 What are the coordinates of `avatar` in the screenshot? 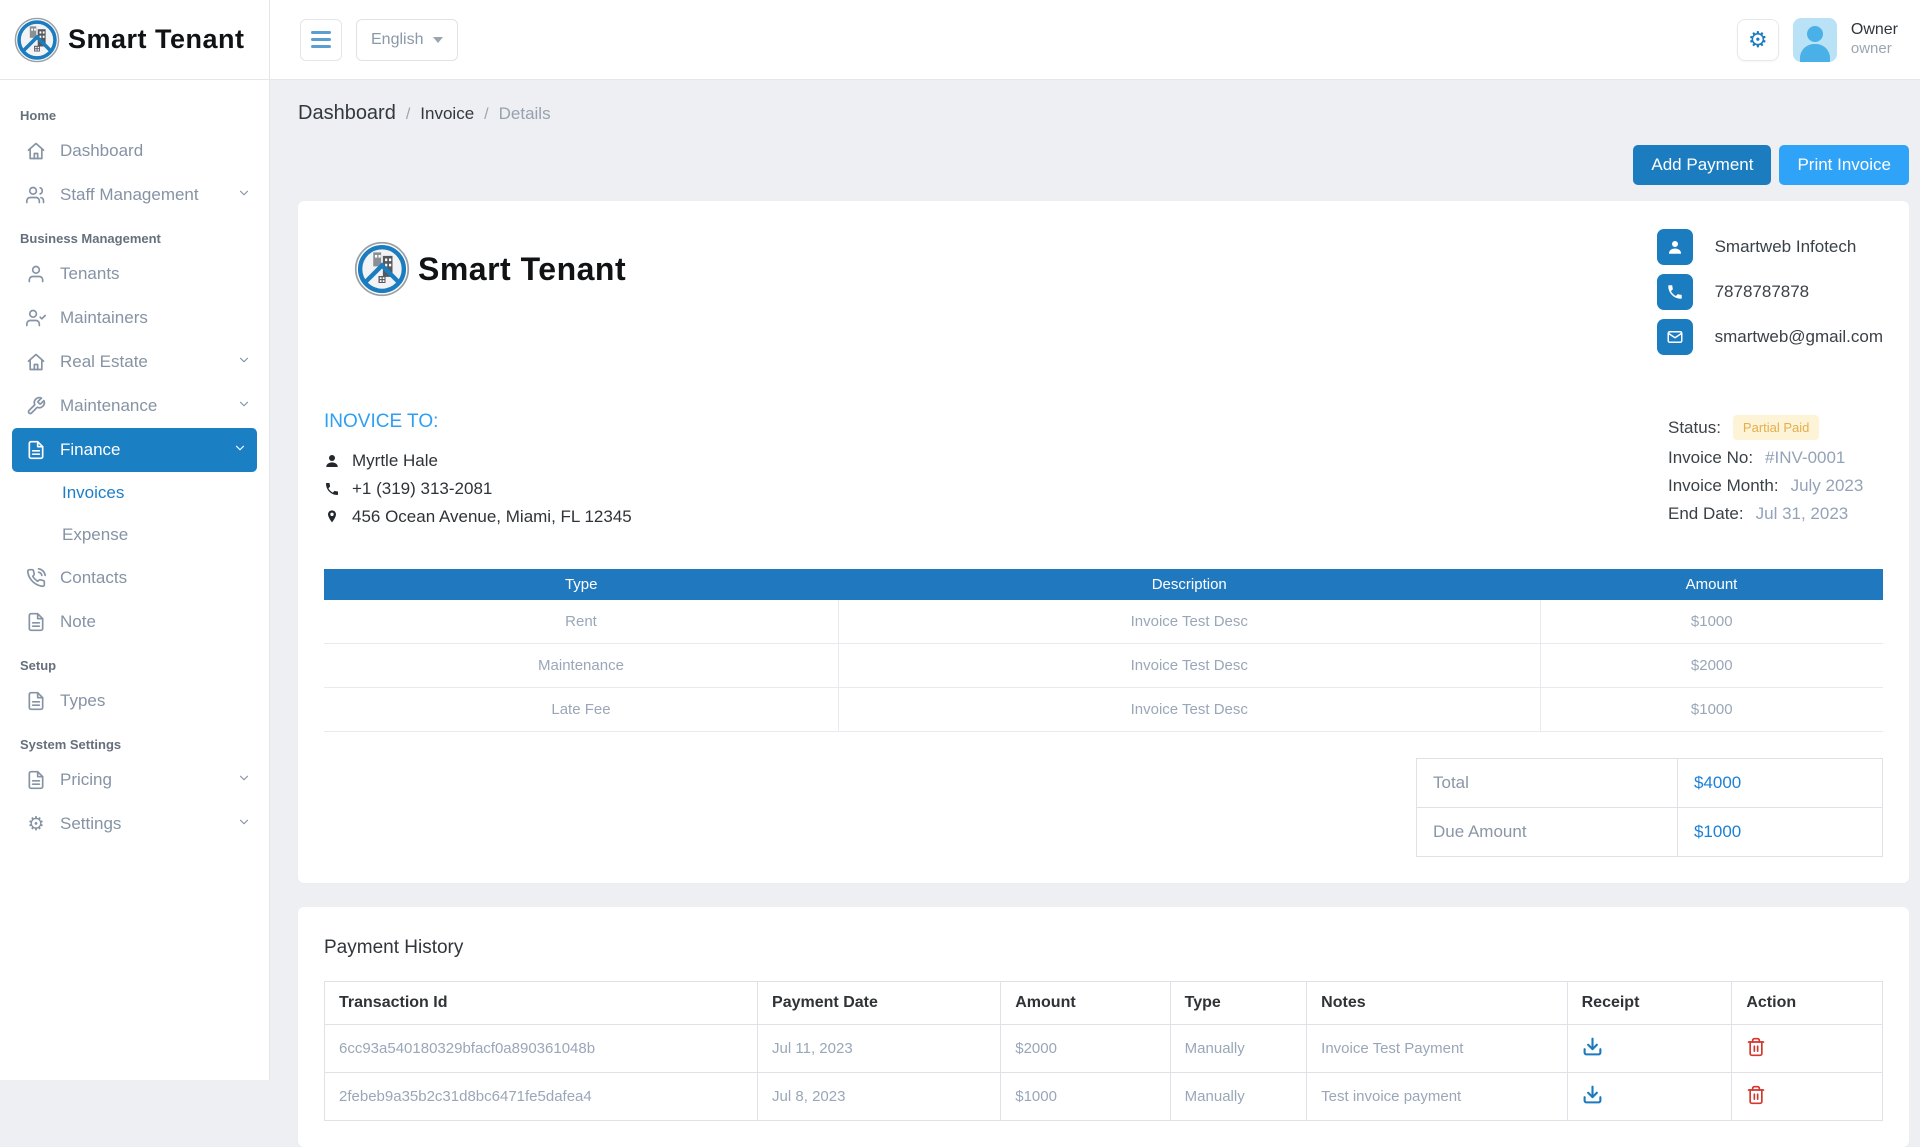 It's located at (1815, 40).